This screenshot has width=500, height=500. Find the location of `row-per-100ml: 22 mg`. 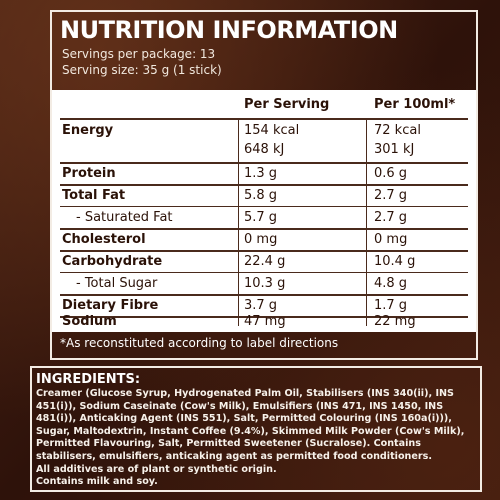

row-per-100ml: 22 mg is located at coordinates (395, 321).